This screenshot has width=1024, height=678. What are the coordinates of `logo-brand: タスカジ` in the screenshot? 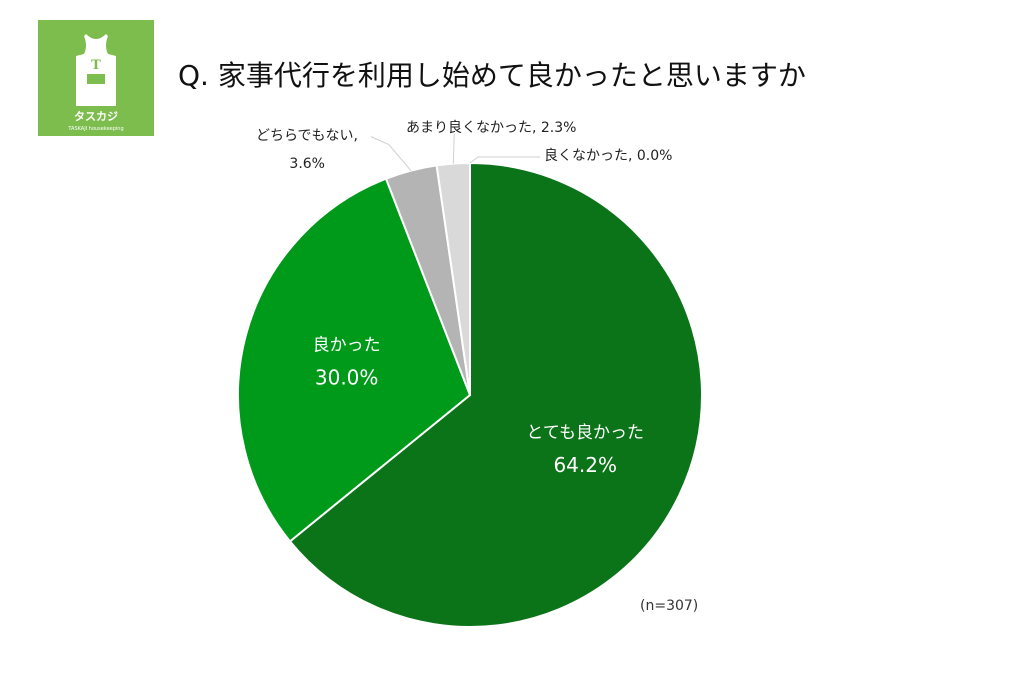 It's located at (96, 116).